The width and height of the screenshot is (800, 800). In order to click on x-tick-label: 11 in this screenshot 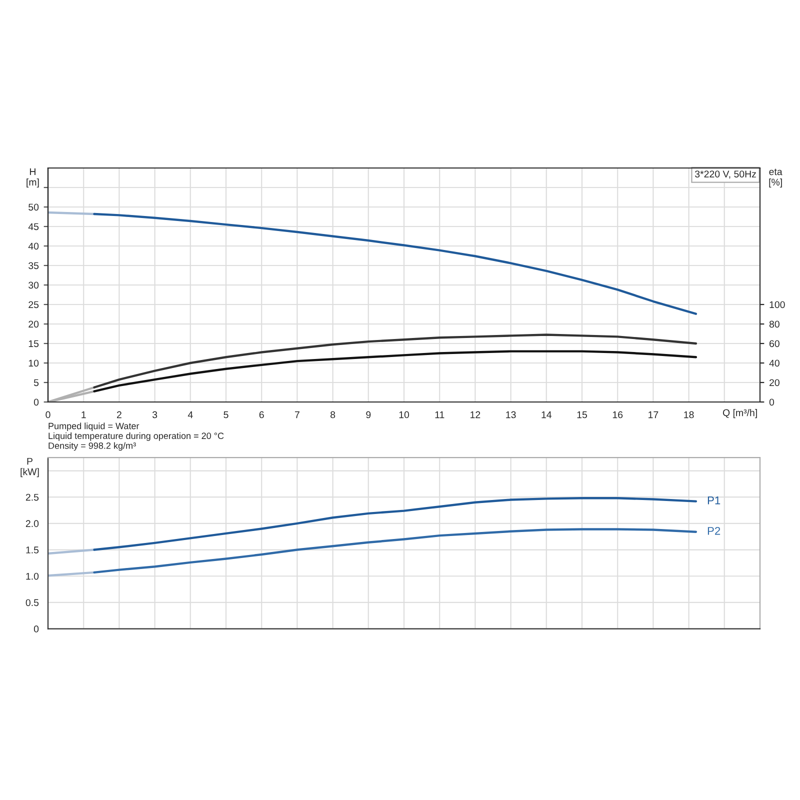, I will do `click(439, 414)`.